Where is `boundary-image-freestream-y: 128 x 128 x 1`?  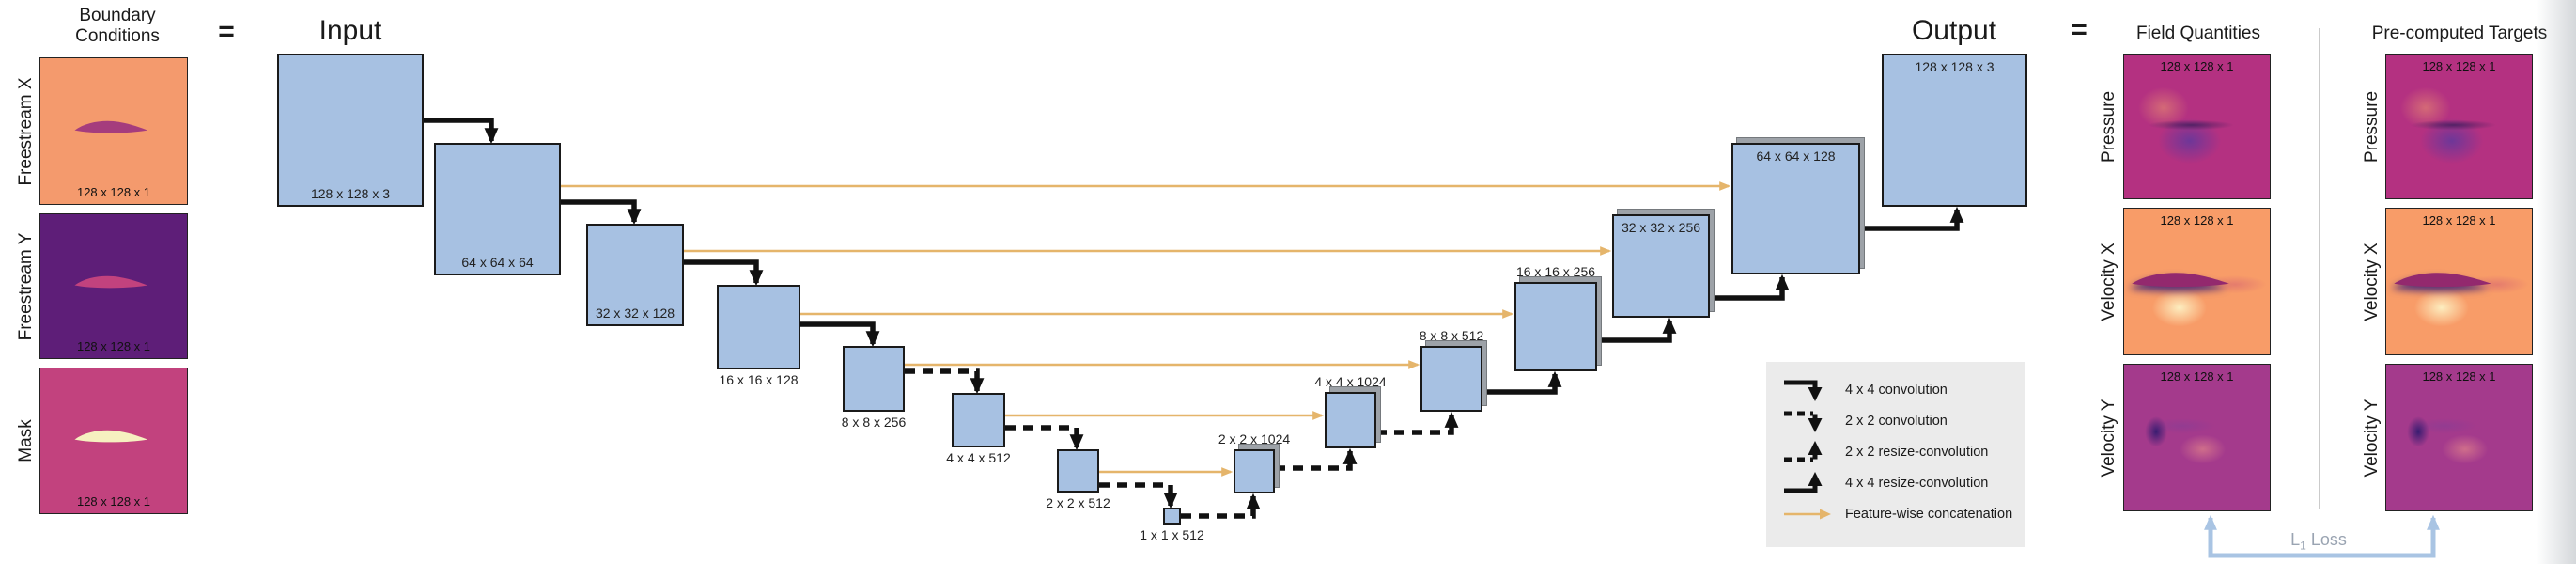 boundary-image-freestream-y: 128 x 128 x 1 is located at coordinates (113, 286).